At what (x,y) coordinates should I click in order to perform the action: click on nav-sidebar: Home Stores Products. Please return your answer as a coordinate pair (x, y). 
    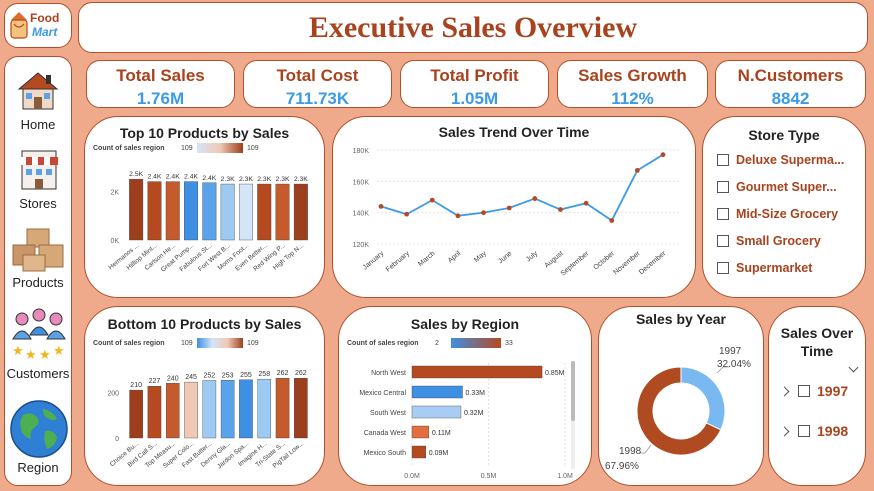
    Looking at the image, I should click on (38, 271).